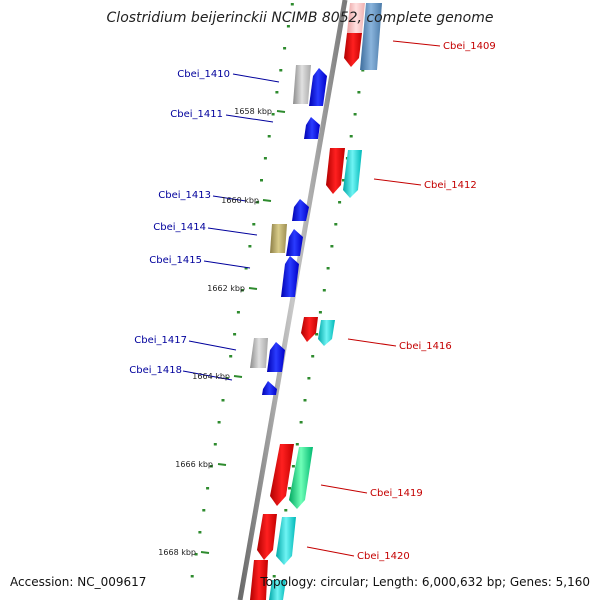 The height and width of the screenshot is (600, 600). What do you see at coordinates (78, 582) in the screenshot?
I see `accession-text: Accession: NC_009617` at bounding box center [78, 582].